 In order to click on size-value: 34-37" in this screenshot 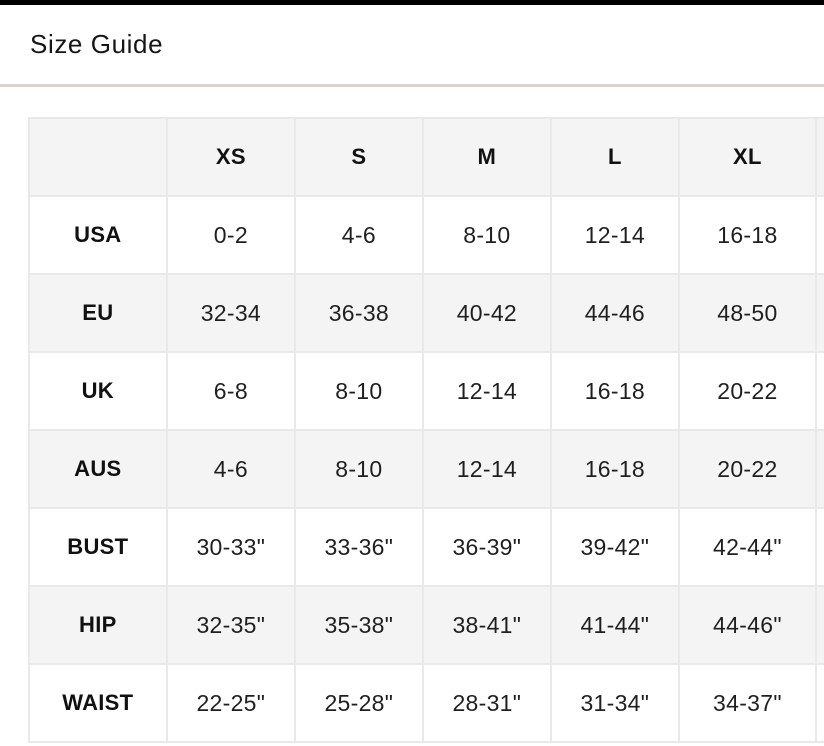, I will do `click(747, 703)`.